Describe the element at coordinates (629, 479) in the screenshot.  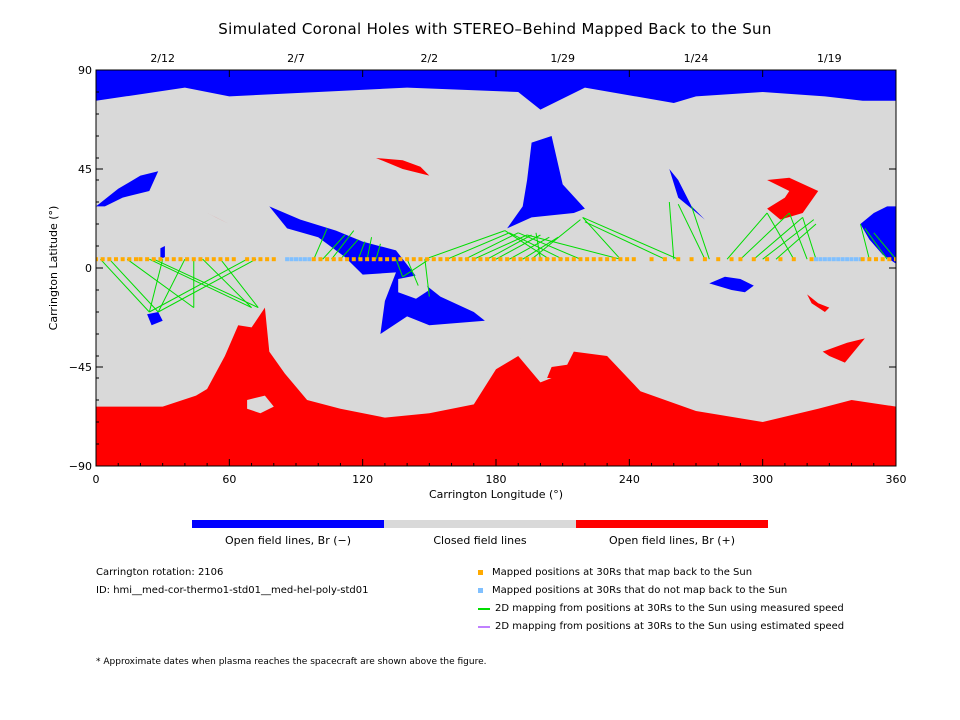
I see `x-tick-label-240: 240` at that location.